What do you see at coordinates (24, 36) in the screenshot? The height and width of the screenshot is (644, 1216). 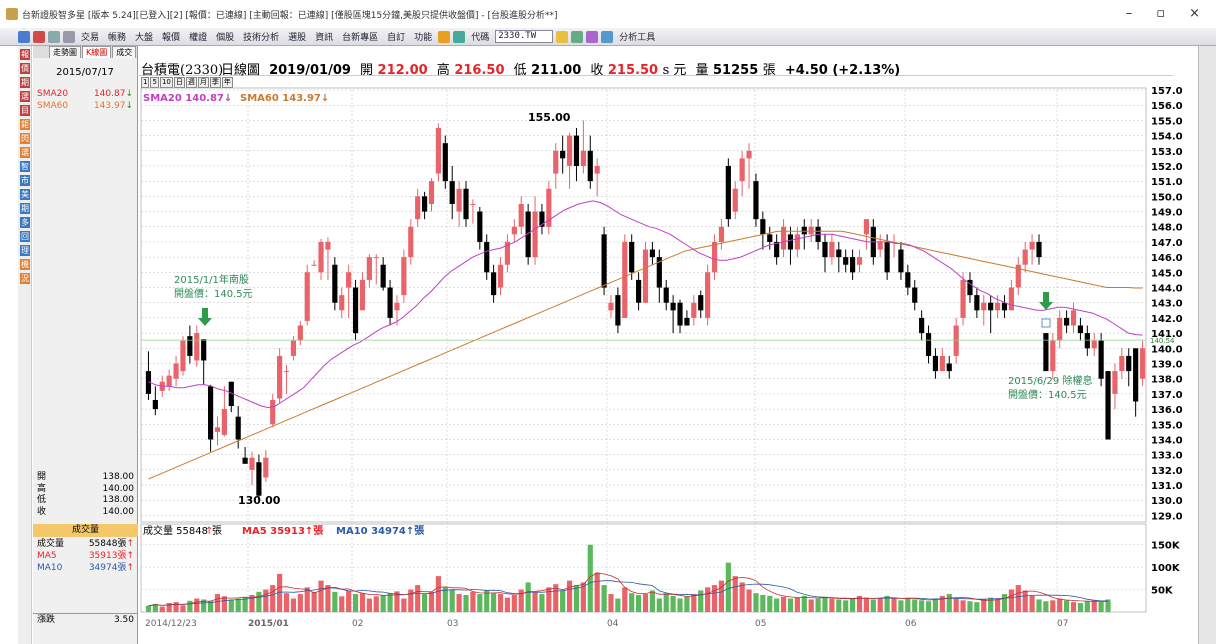 I see `home-icon` at bounding box center [24, 36].